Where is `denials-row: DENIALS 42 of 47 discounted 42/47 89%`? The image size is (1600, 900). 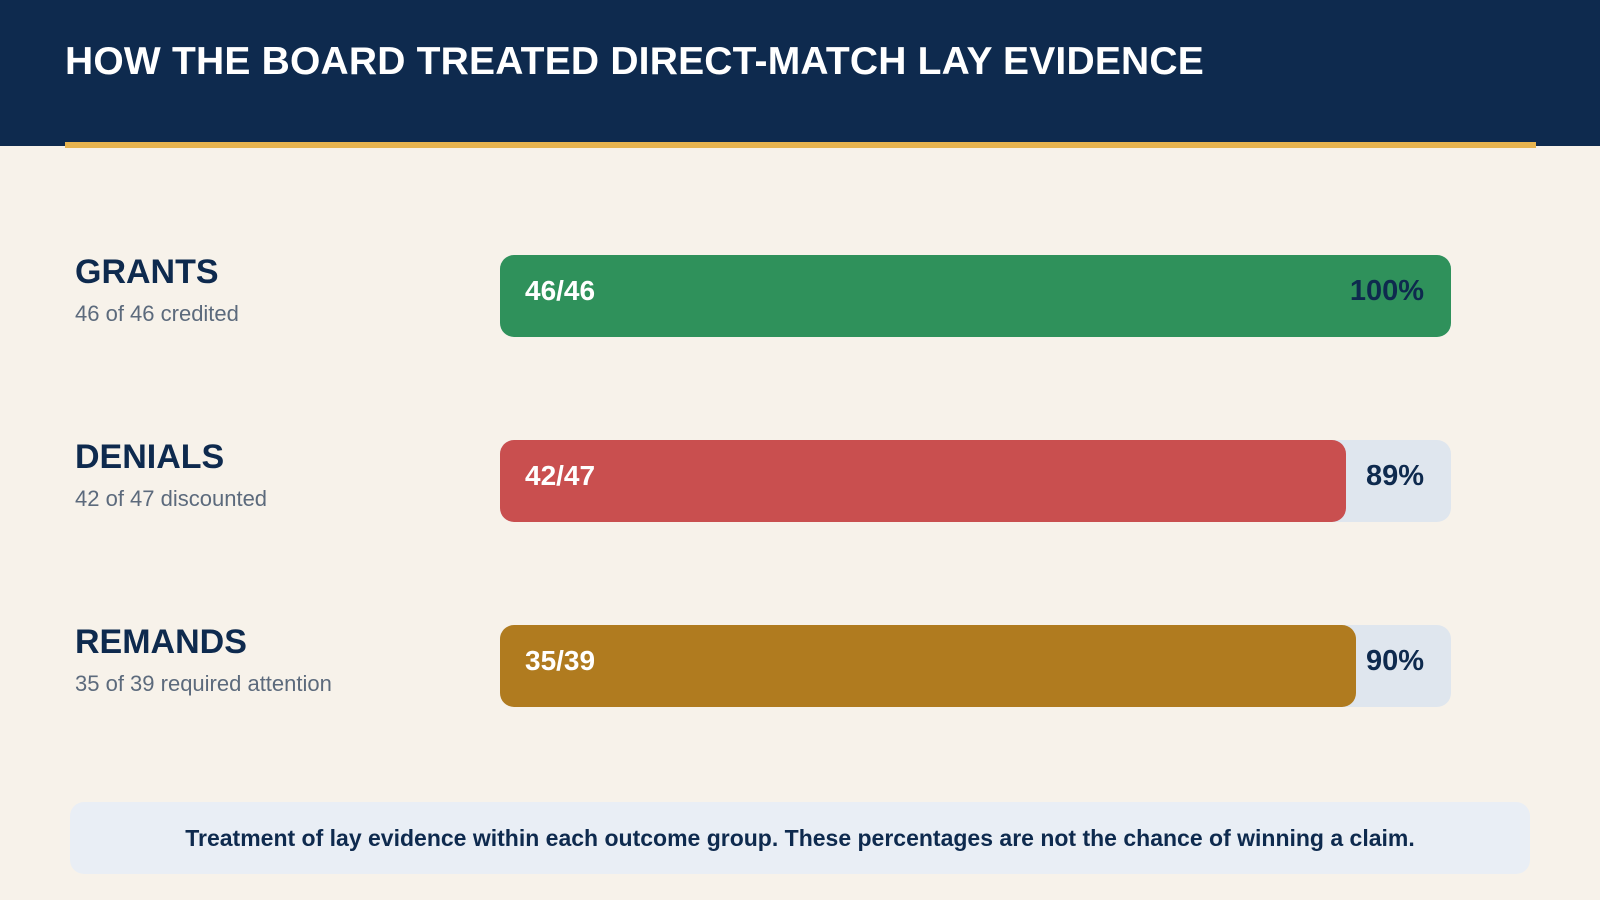
denials-row: DENIALS 42 of 47 discounted 42/47 89% is located at coordinates (800, 480).